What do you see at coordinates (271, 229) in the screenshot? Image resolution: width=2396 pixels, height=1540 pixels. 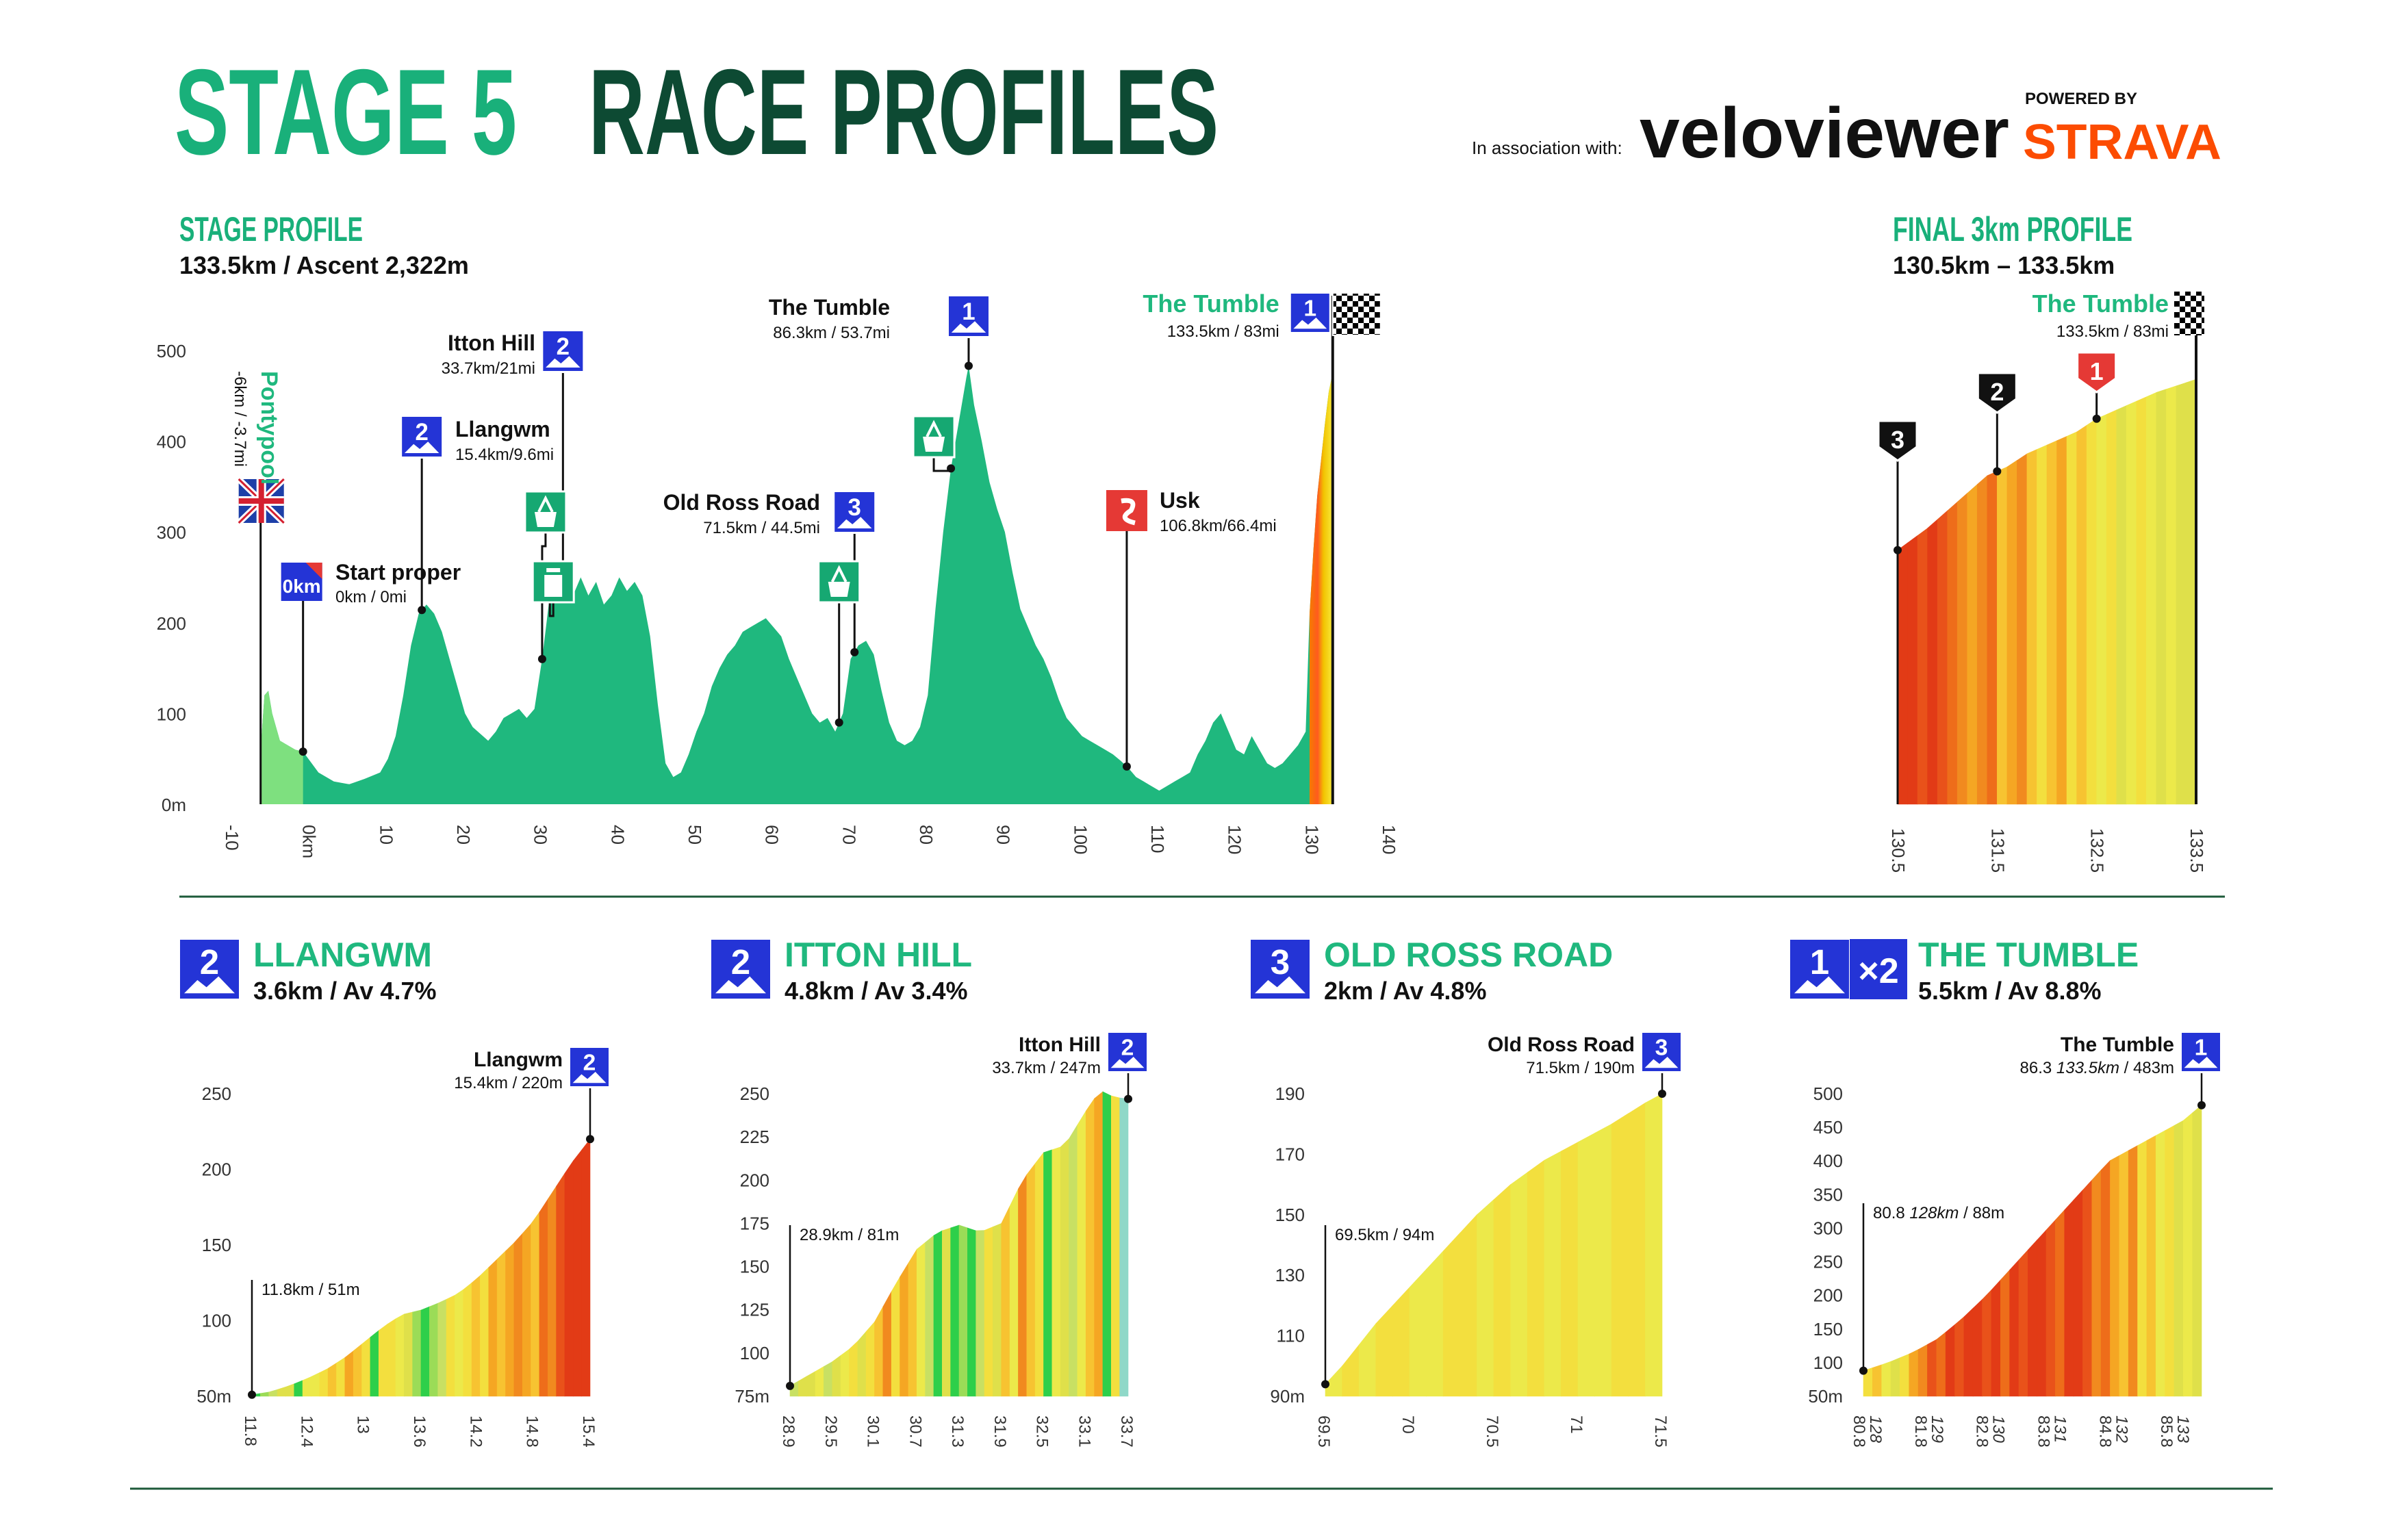 I see `stage-profile-title: STAGE PROFILE` at bounding box center [271, 229].